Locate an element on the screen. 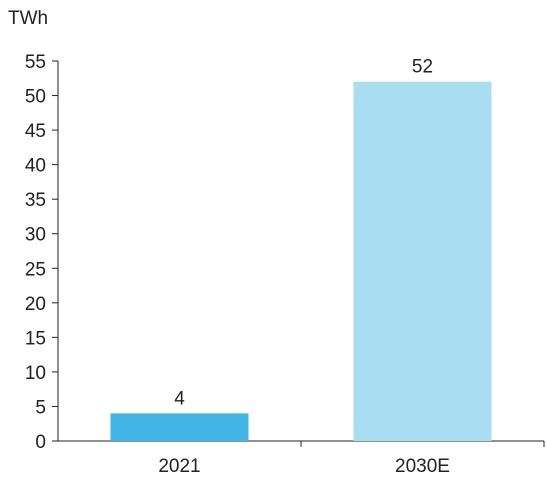 The width and height of the screenshot is (546, 479). y-tick-label: 50 is located at coordinates (35, 97).